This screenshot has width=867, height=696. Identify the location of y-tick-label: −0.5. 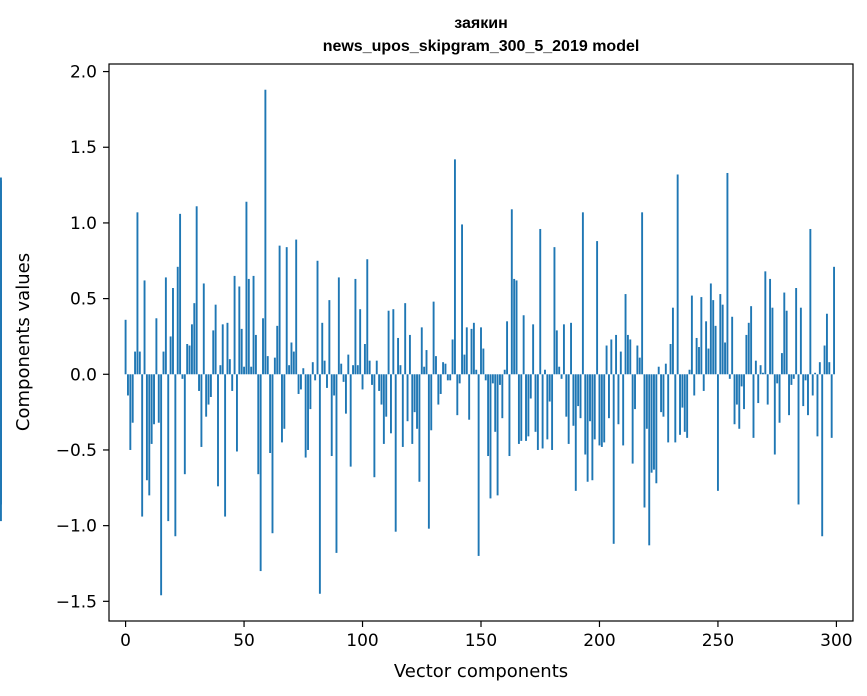
(76, 451).